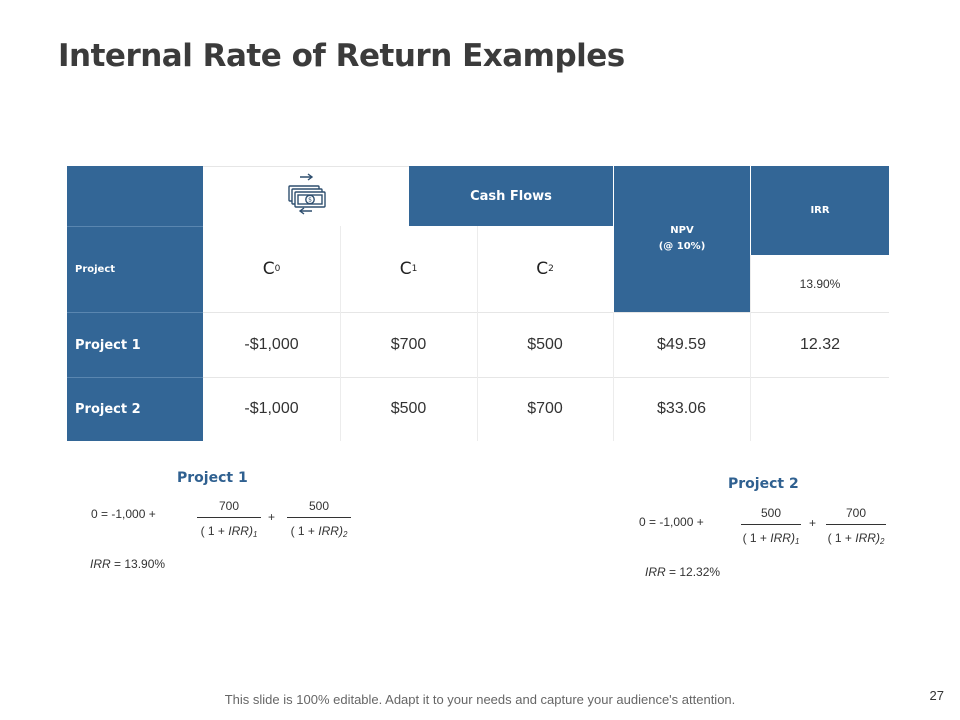 Image resolution: width=960 pixels, height=720 pixels. I want to click on row-project-1-label: Project 1, so click(135, 344).